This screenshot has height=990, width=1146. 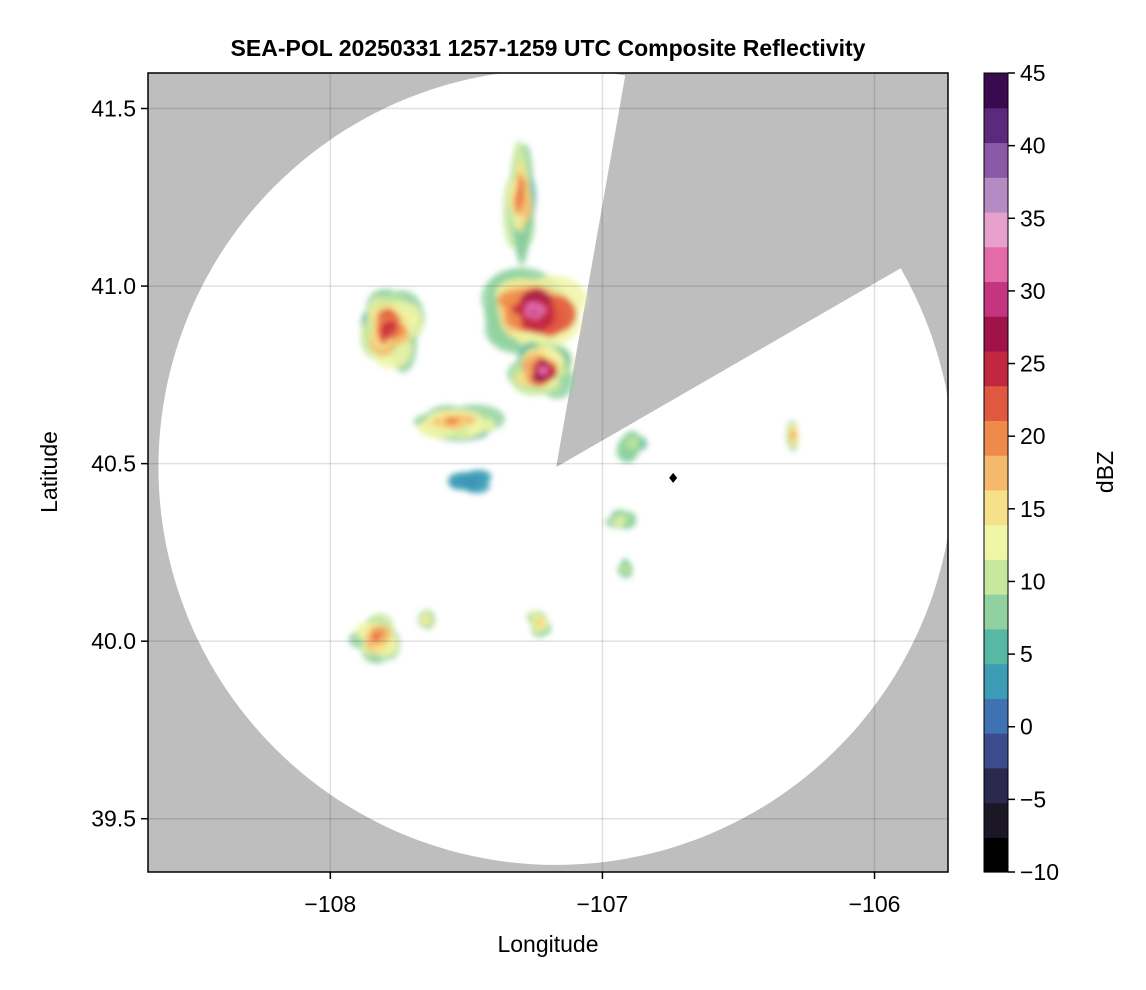 What do you see at coordinates (1033, 436) in the screenshot?
I see `colorbar-tick-label: 20` at bounding box center [1033, 436].